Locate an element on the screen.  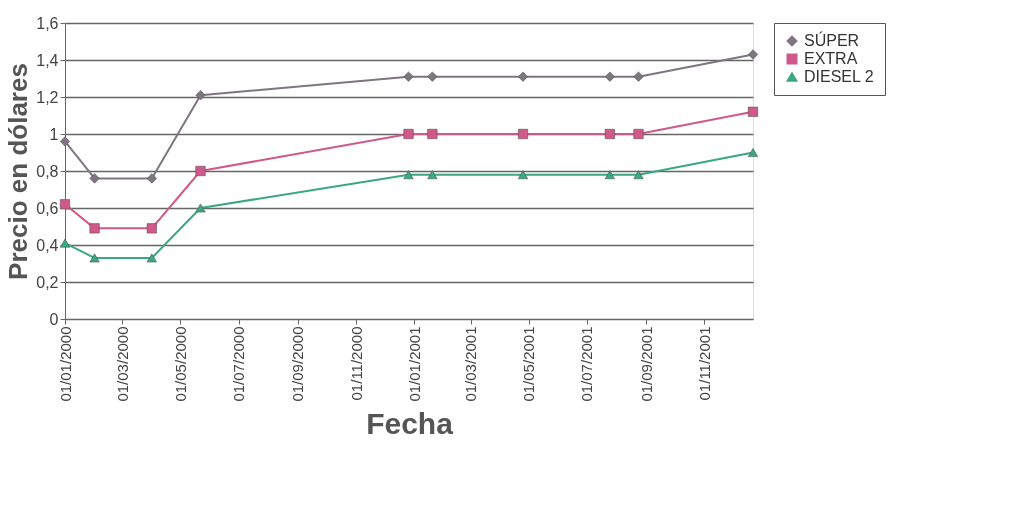
x-tick-label: 01/05/2000 is located at coordinates (180, 364).